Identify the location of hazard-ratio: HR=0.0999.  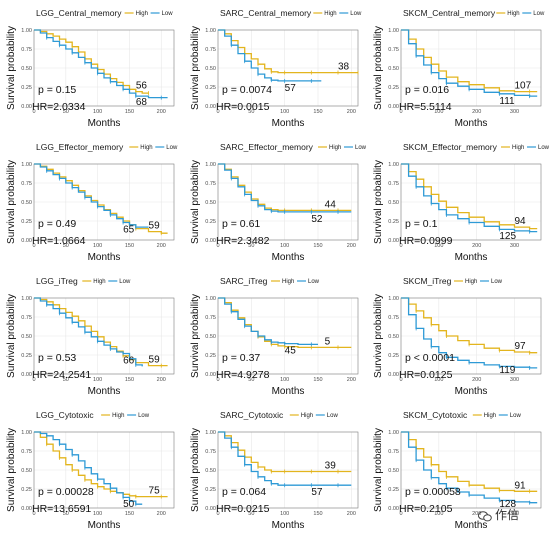
(426, 241).